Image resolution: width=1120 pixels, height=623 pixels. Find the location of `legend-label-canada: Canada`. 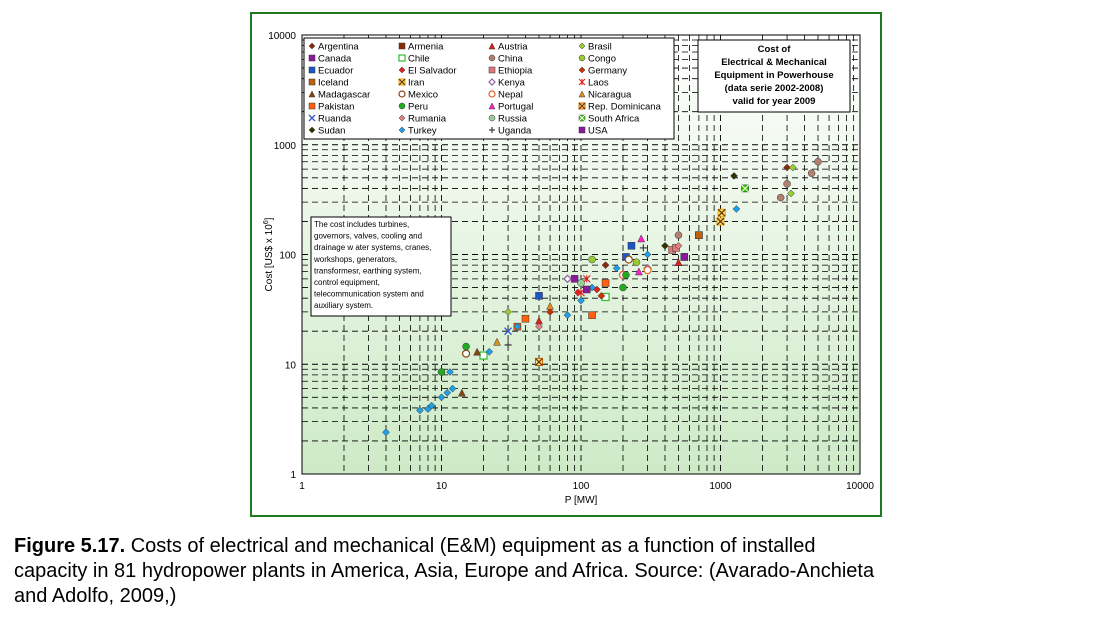

legend-label-canada: Canada is located at coordinates (335, 59).